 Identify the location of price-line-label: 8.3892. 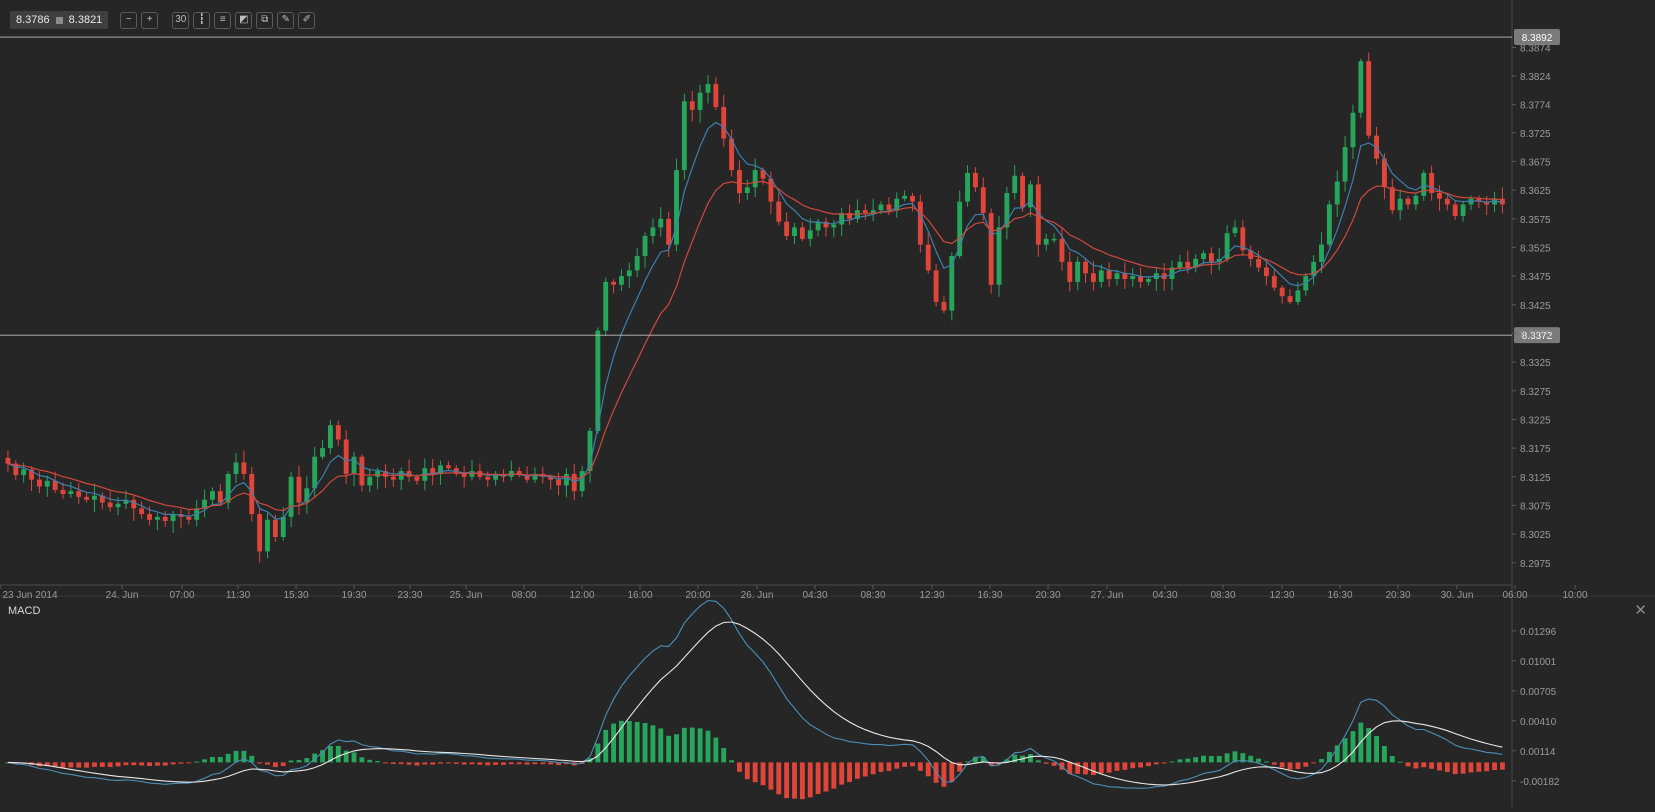
(1537, 38).